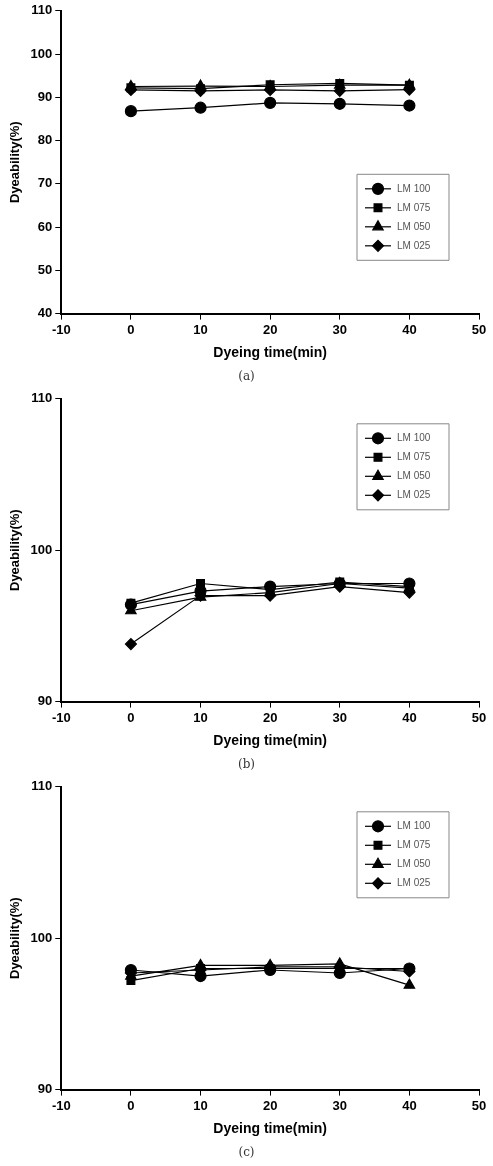  What do you see at coordinates (45, 269) in the screenshot?
I see `y-tick-label: 50` at bounding box center [45, 269].